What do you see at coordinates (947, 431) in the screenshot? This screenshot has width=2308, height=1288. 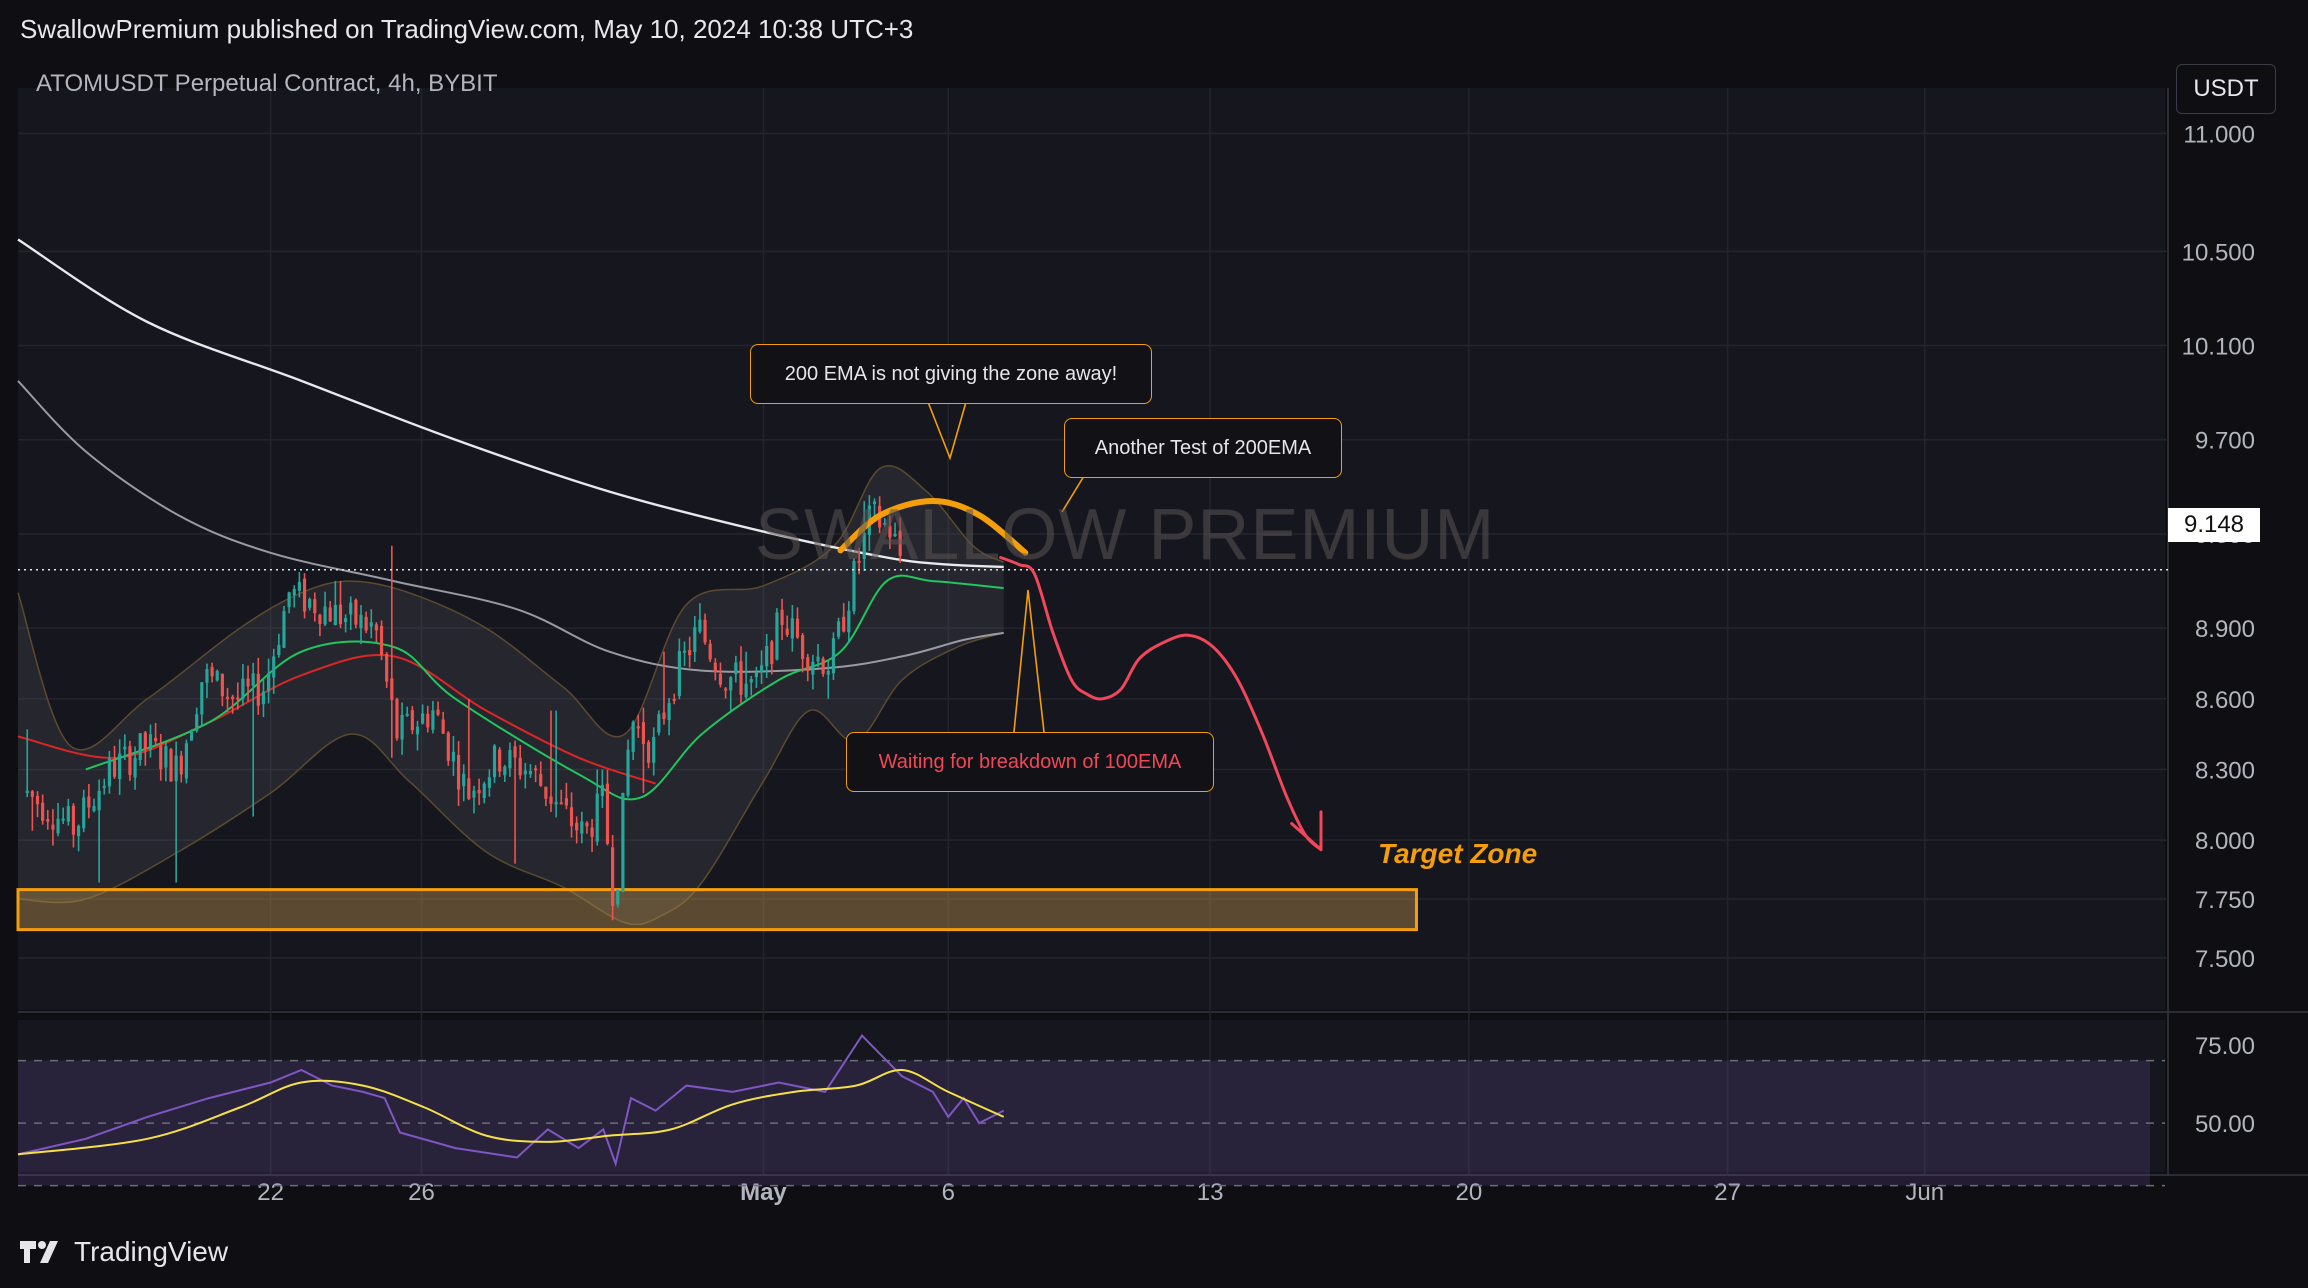 I see `callout-200ema-pointer` at bounding box center [947, 431].